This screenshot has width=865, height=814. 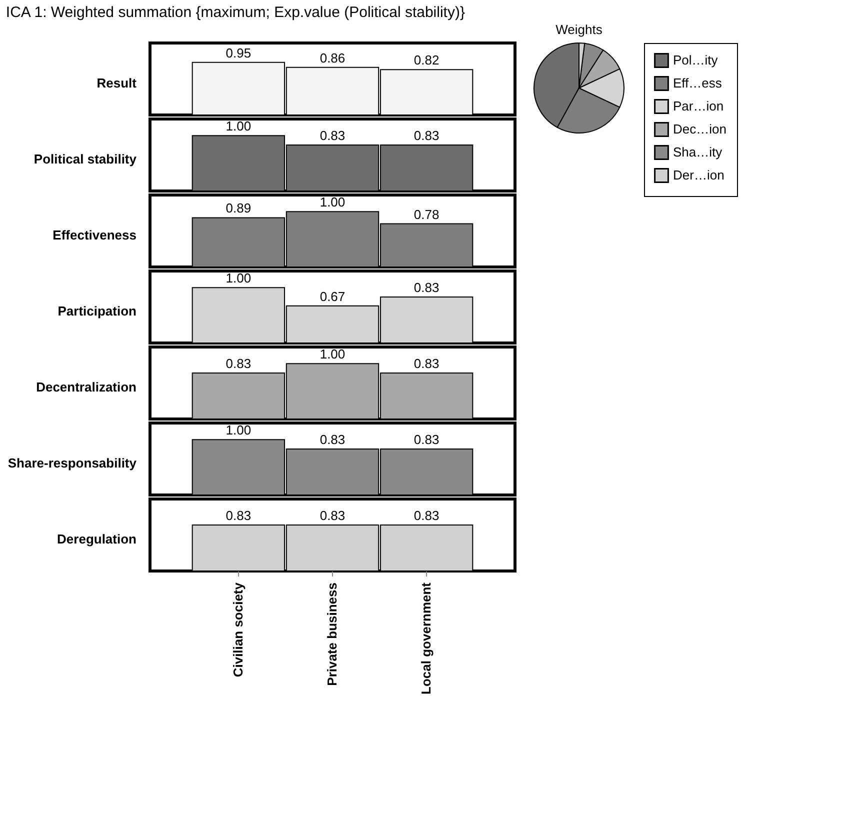 What do you see at coordinates (86, 387) in the screenshot?
I see `y-axis-title: Decentralization` at bounding box center [86, 387].